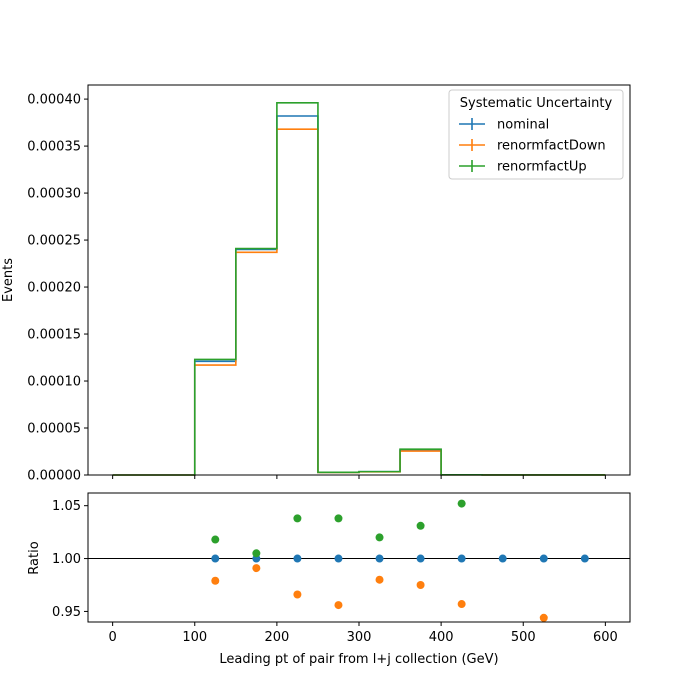 The height and width of the screenshot is (700, 700). I want to click on ratio-x-tick-label: 400, so click(441, 637).